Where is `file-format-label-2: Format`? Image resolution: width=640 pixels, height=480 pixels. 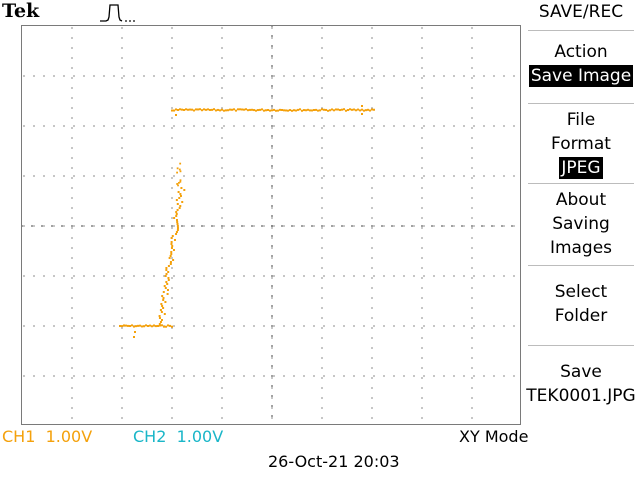
file-format-label-2: Format is located at coordinates (581, 144).